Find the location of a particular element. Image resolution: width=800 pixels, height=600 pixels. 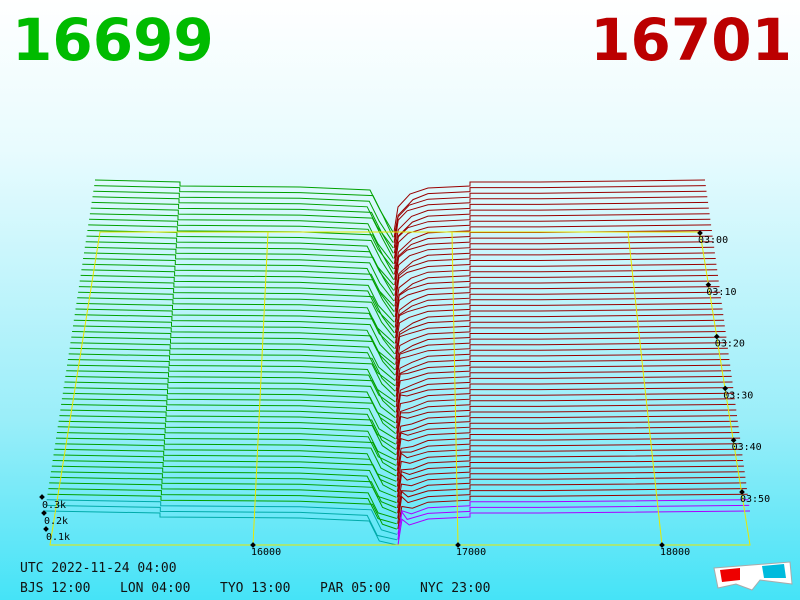

glasses-icon is located at coordinates (753, 576).